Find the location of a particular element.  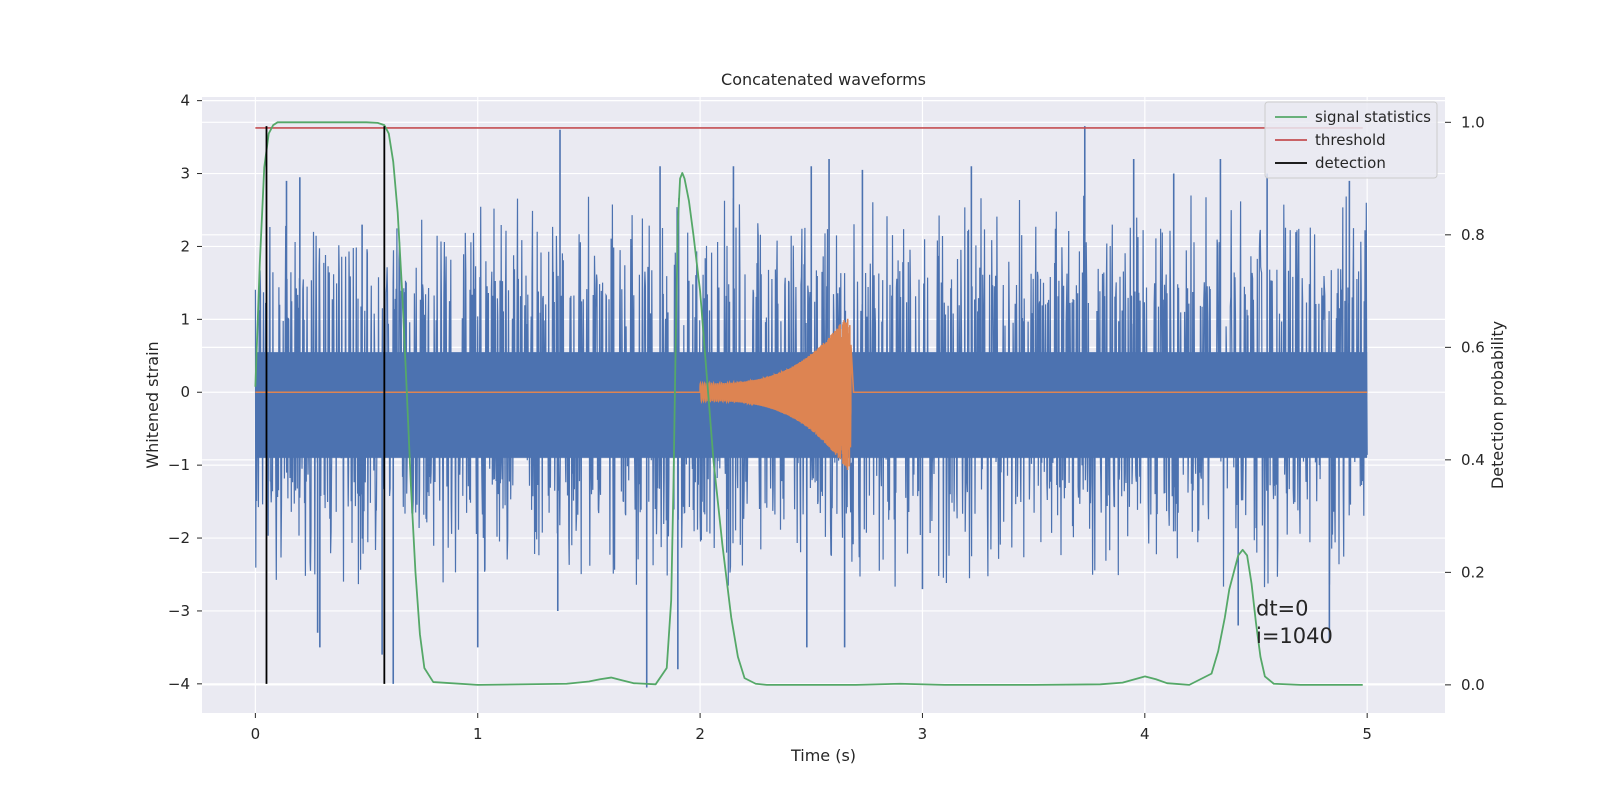

annotation-index: i=1040 is located at coordinates (1294, 636).